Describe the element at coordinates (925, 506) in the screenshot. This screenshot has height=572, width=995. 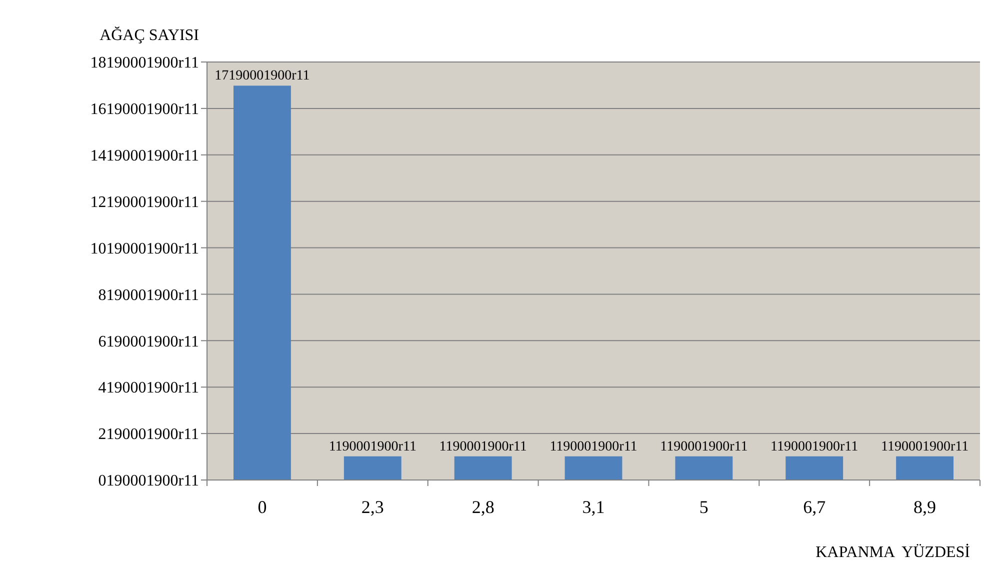
I see `x-tick-label: 8,9` at that location.